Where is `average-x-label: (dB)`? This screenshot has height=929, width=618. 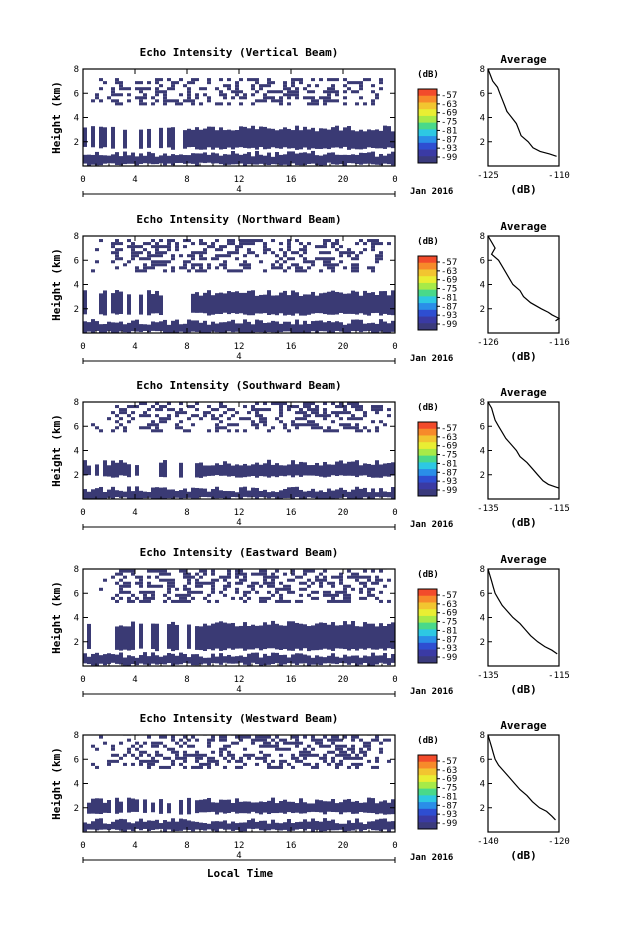
average-x-label: (dB) is located at coordinates (523, 522).